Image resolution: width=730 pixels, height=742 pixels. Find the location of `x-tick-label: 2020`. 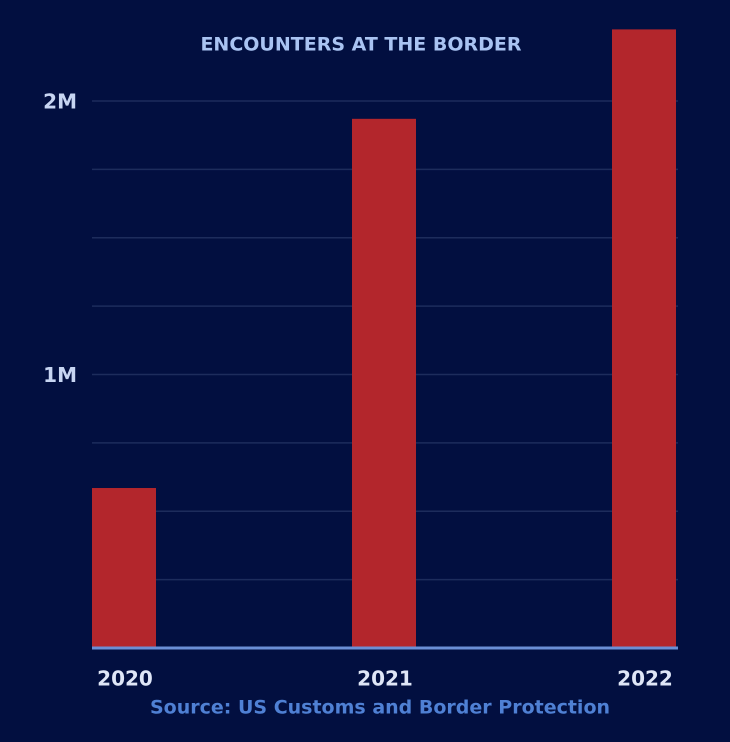

x-tick-label: 2020 is located at coordinates (125, 679).